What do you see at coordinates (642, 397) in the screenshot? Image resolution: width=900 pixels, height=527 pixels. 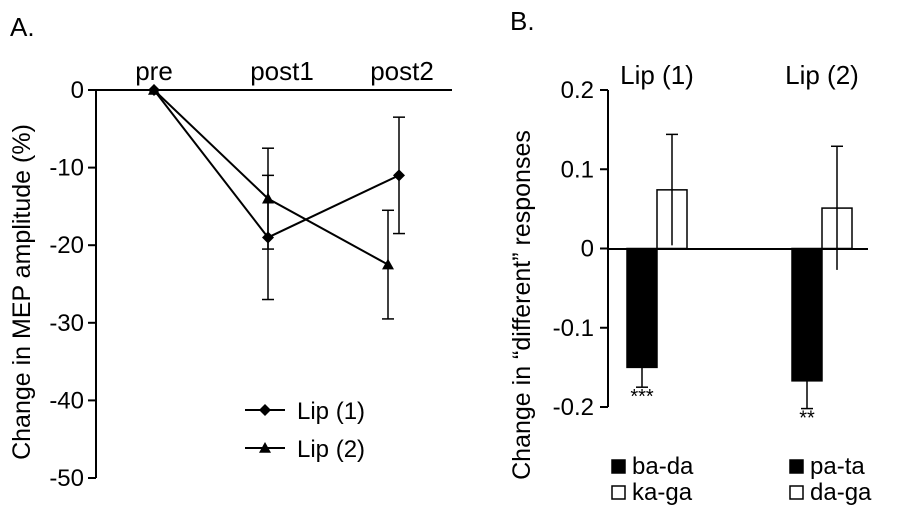 I see `panel-b-significance: ***` at bounding box center [642, 397].